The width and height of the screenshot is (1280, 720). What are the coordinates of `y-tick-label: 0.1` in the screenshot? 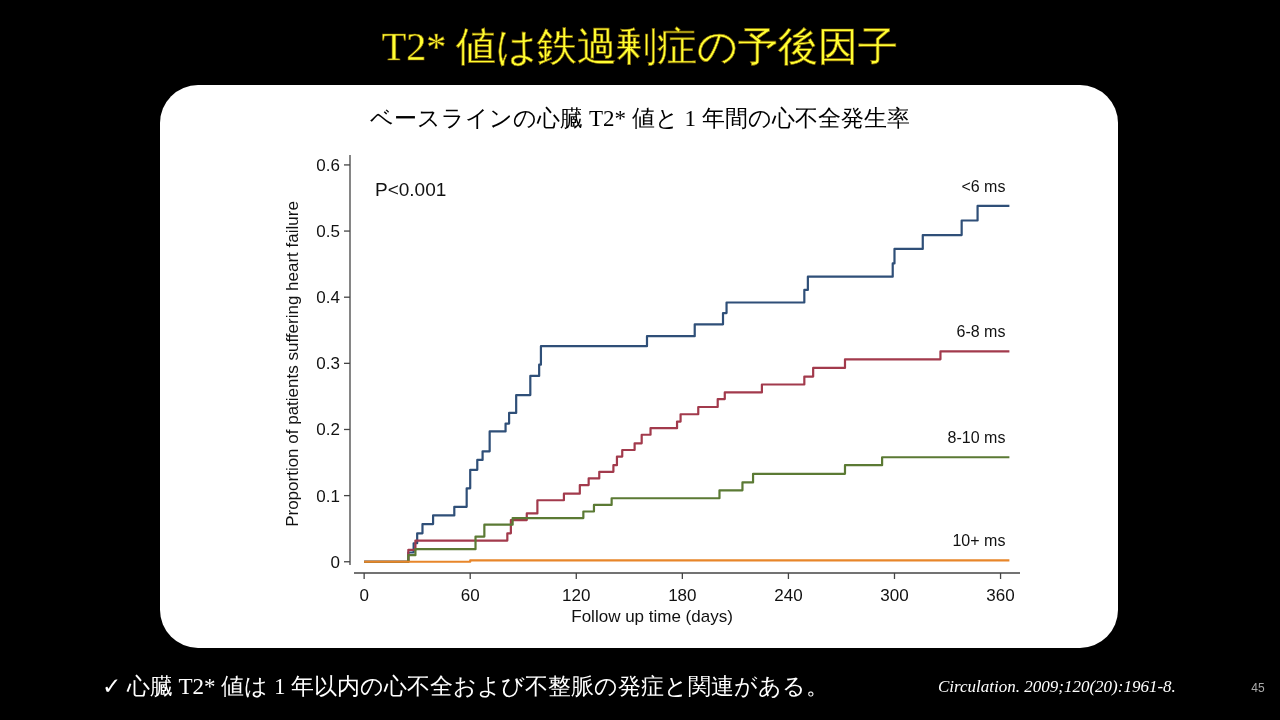 It's located at (328, 496).